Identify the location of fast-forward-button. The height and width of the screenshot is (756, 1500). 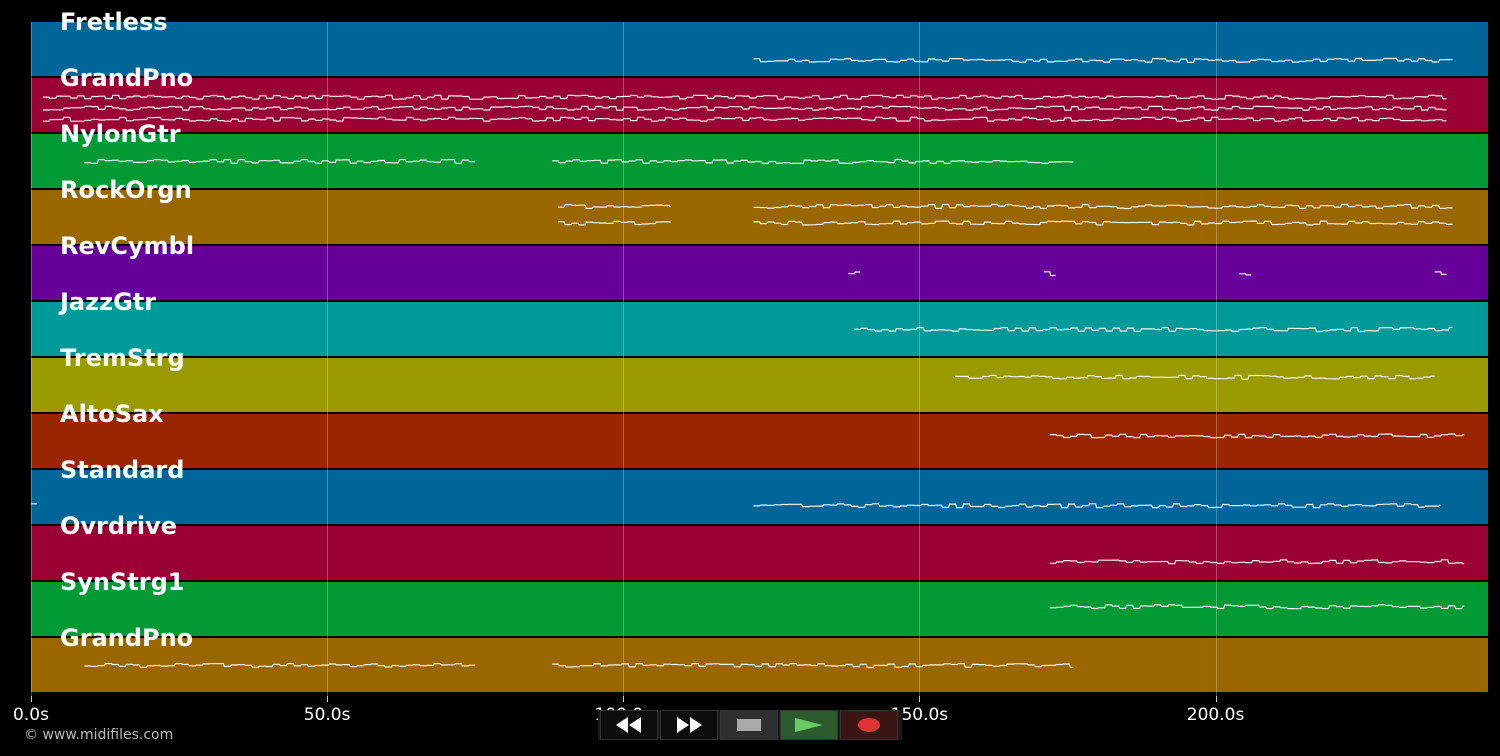
(689, 725).